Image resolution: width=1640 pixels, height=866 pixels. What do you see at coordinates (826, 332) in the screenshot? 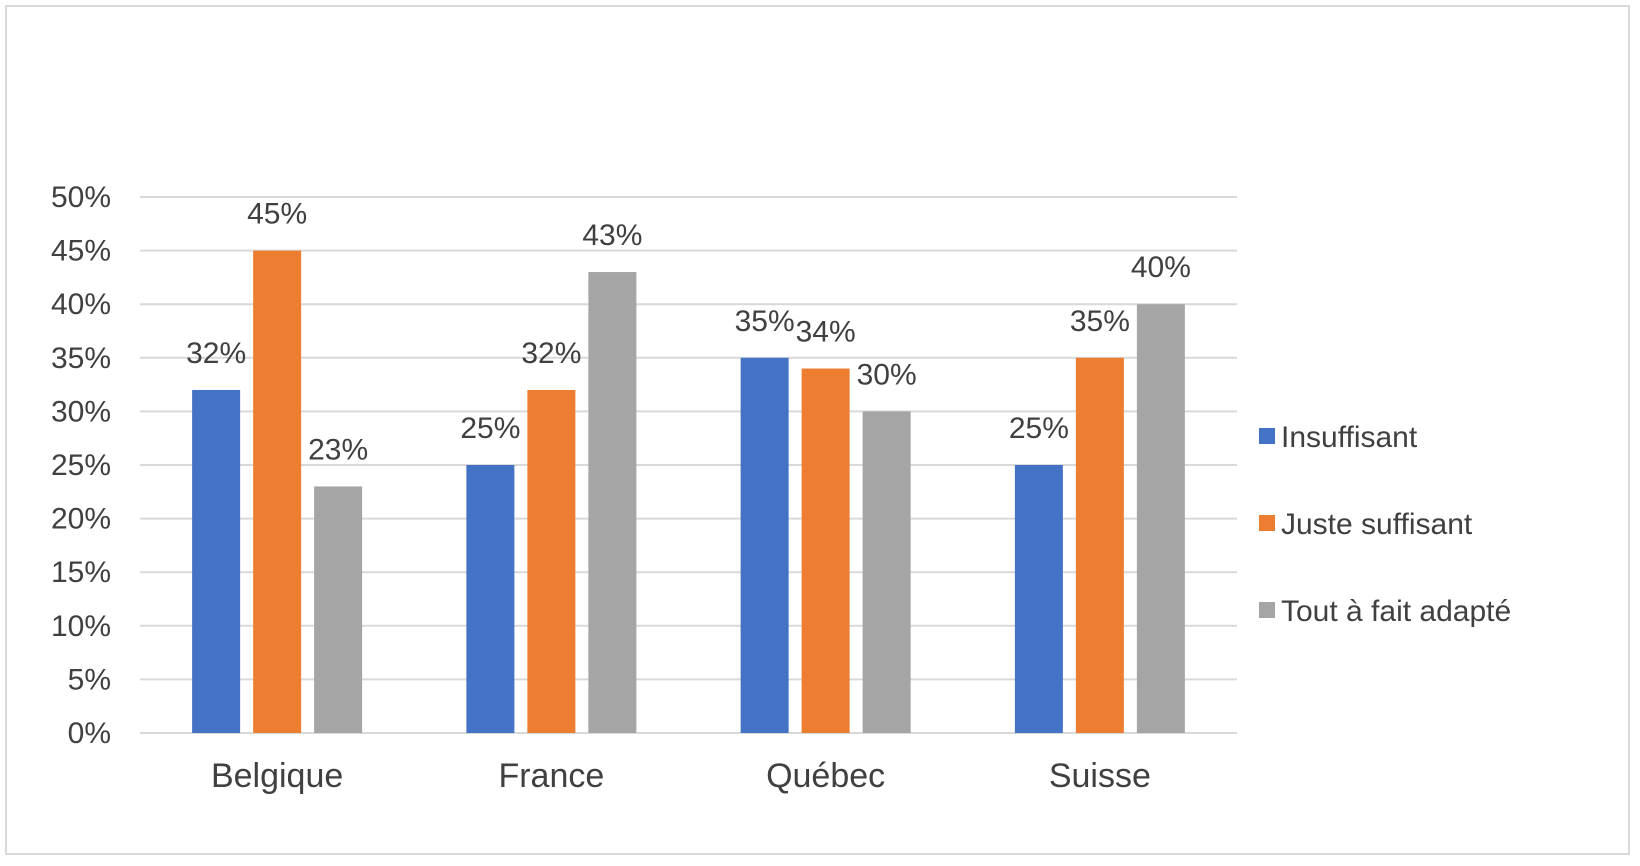
I see `data-label: 34%` at bounding box center [826, 332].